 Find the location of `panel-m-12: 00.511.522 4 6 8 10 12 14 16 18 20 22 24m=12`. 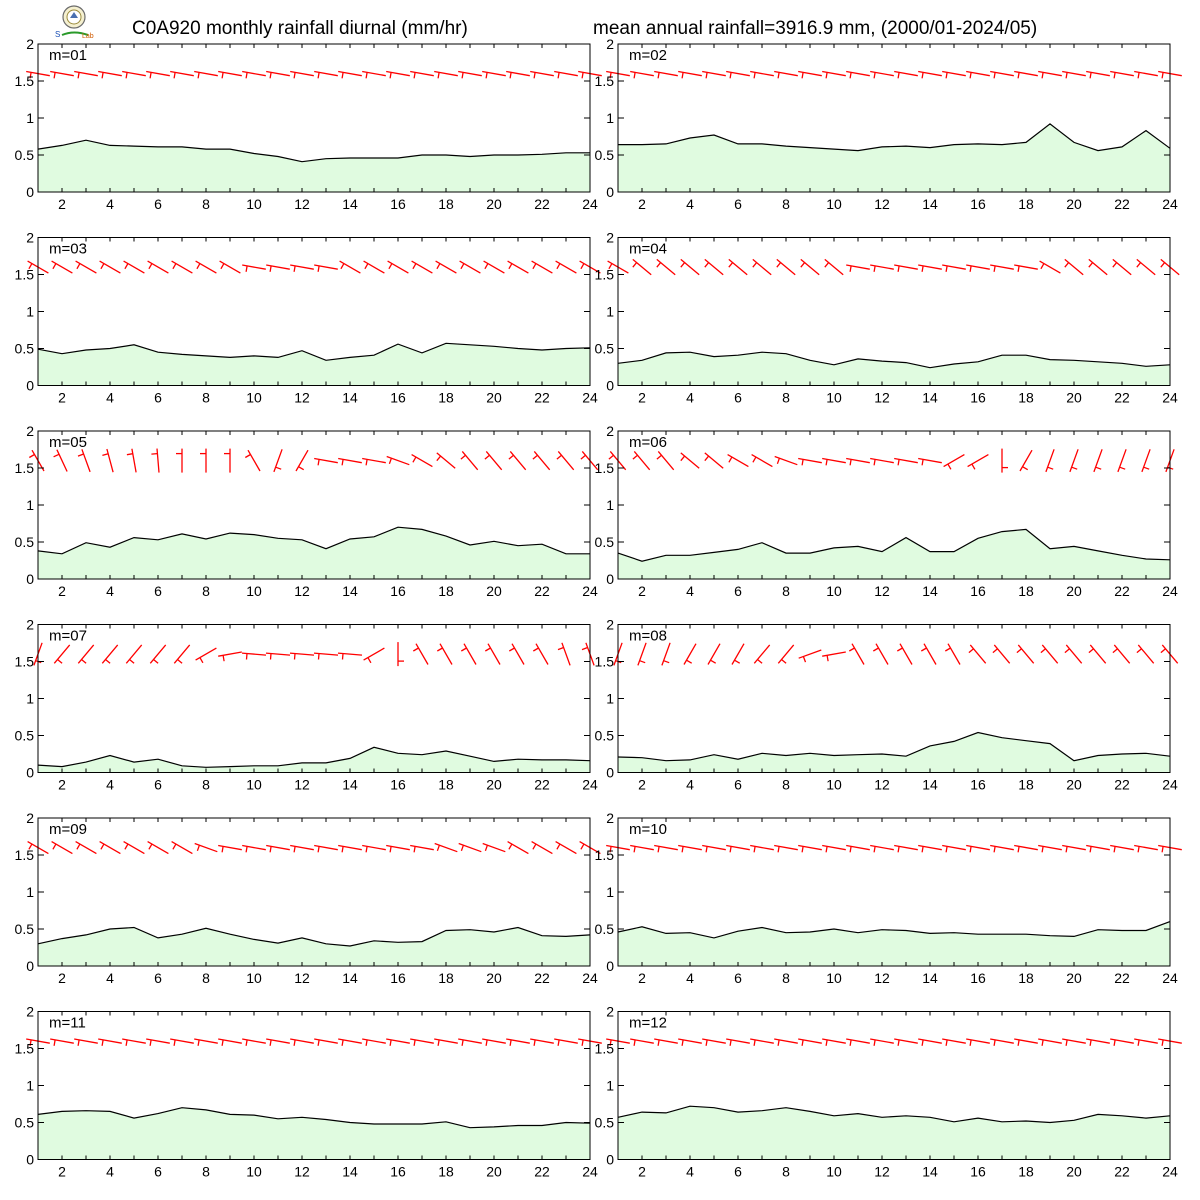

panel-m-12: 00.511.522 4 6 8 10 12 14 16 18 20 22 24m=12 is located at coordinates (888, 1092).